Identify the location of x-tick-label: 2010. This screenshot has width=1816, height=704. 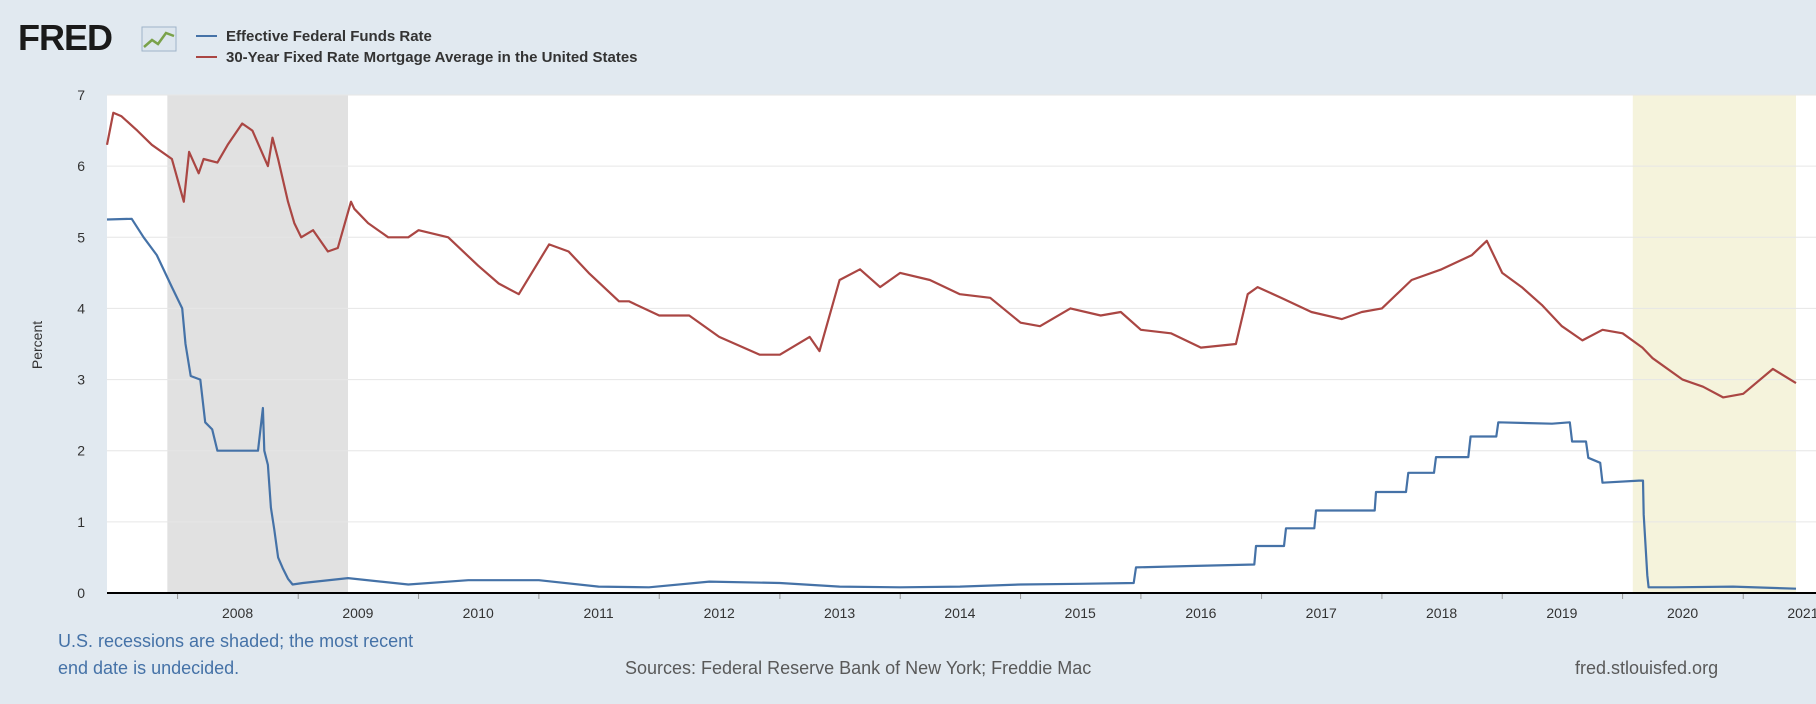
(478, 613).